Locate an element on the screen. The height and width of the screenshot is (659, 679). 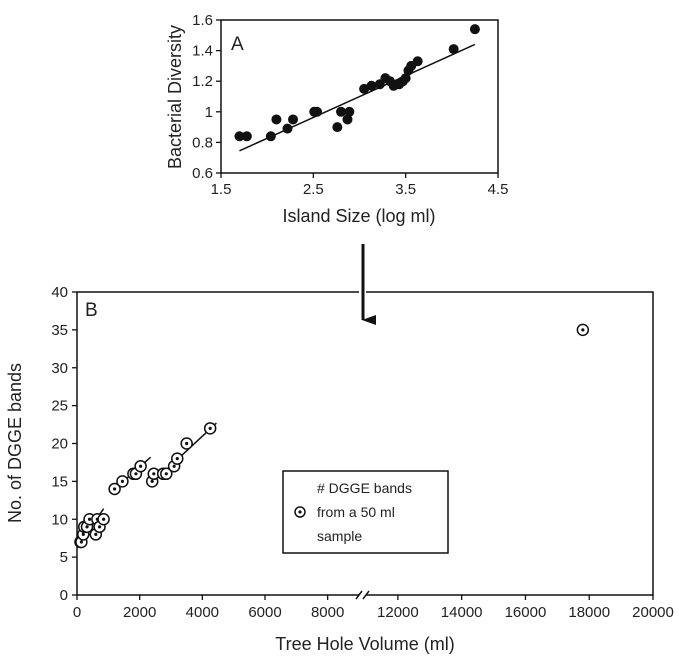
legend-line-2: from a 50 ml is located at coordinates (356, 512).